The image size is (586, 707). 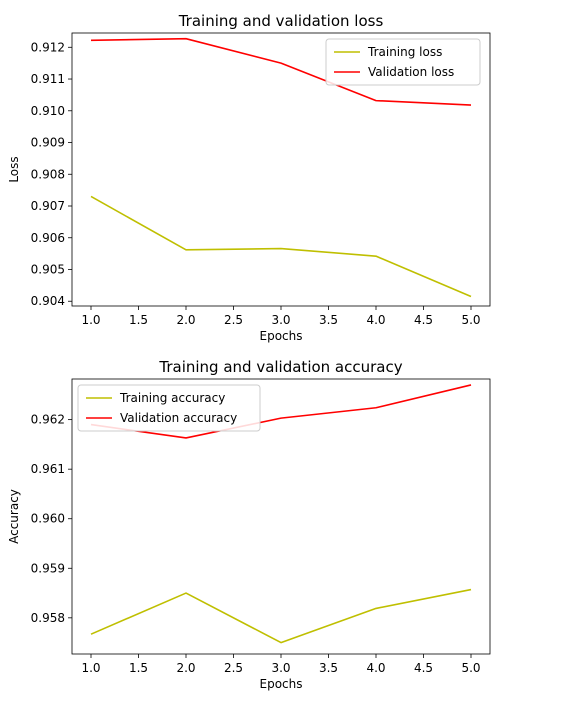 What do you see at coordinates (138, 668) in the screenshot?
I see `accuracy-x-tick-label-1: 1.5` at bounding box center [138, 668].